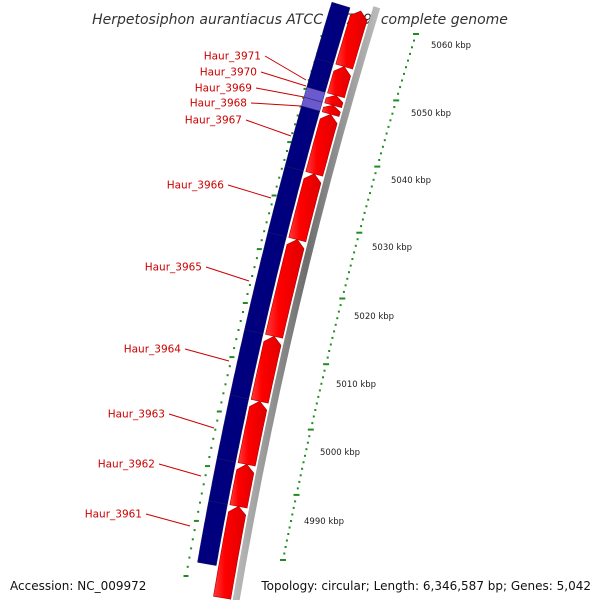 This screenshot has width=600, height=600. Describe the element at coordinates (431, 114) in the screenshot. I see `kbp-label: 5050 kbp` at that location.